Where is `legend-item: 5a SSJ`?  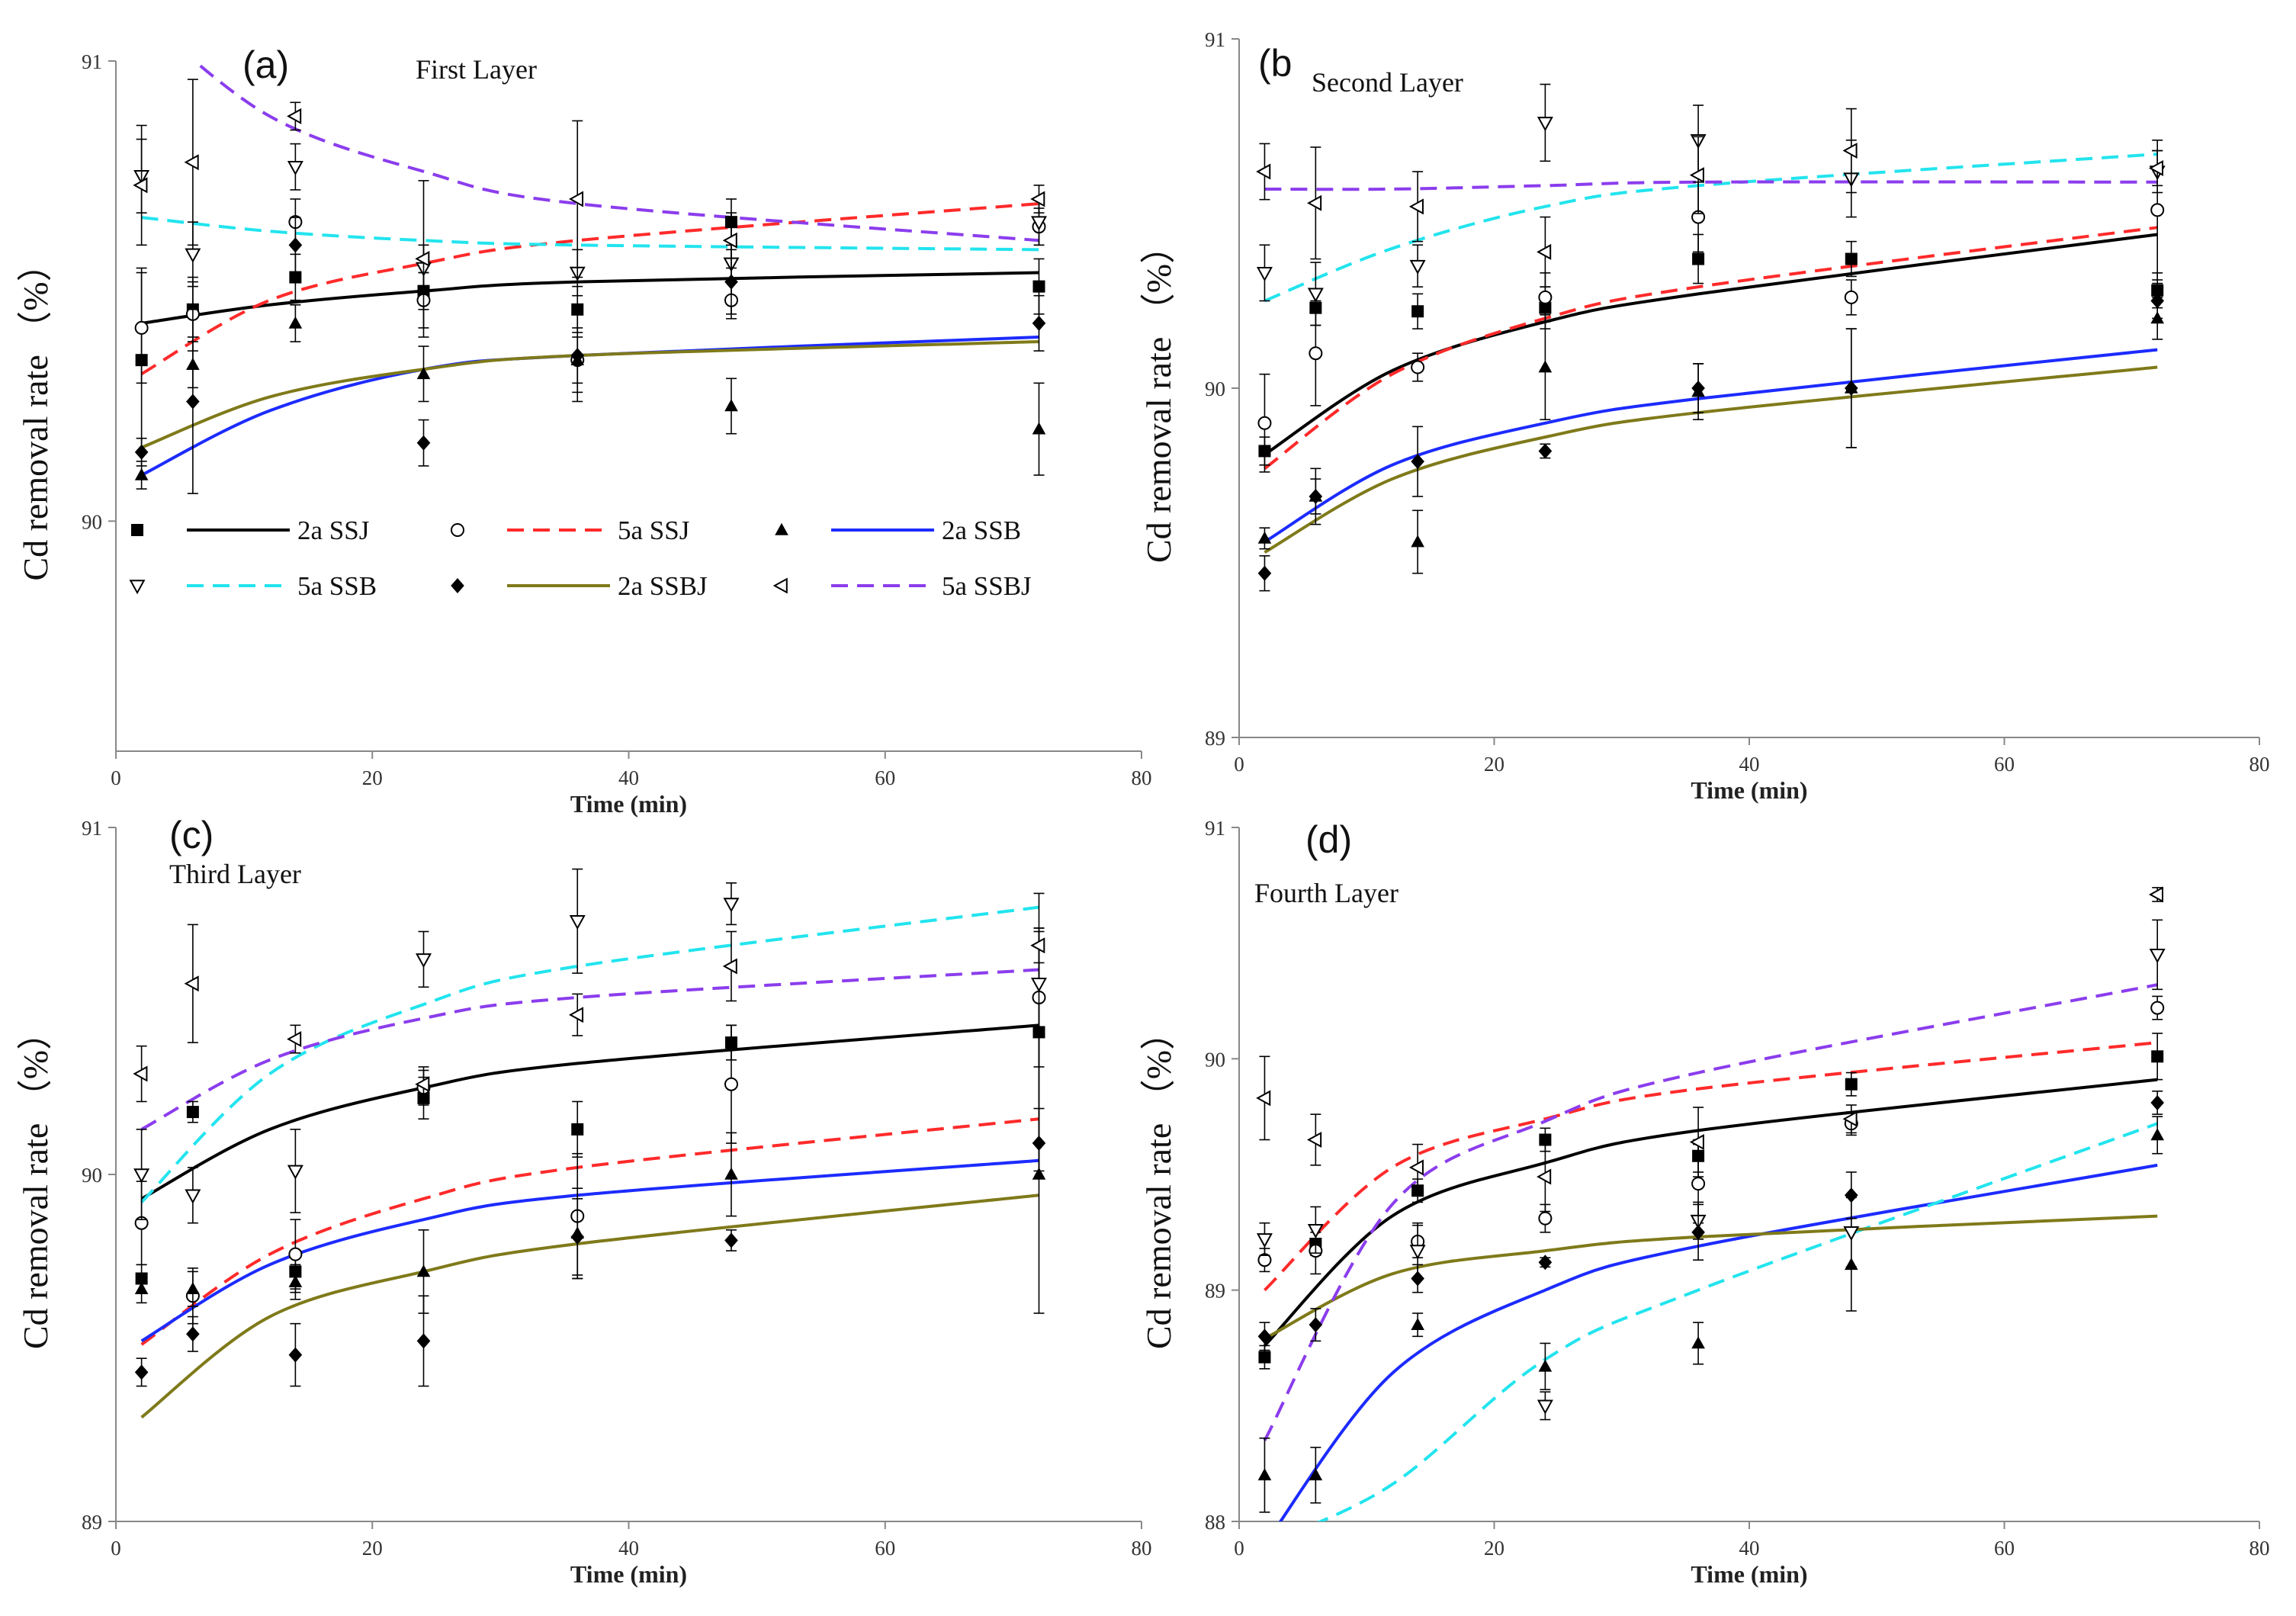
legend-item: 5a SSJ is located at coordinates (570, 530).